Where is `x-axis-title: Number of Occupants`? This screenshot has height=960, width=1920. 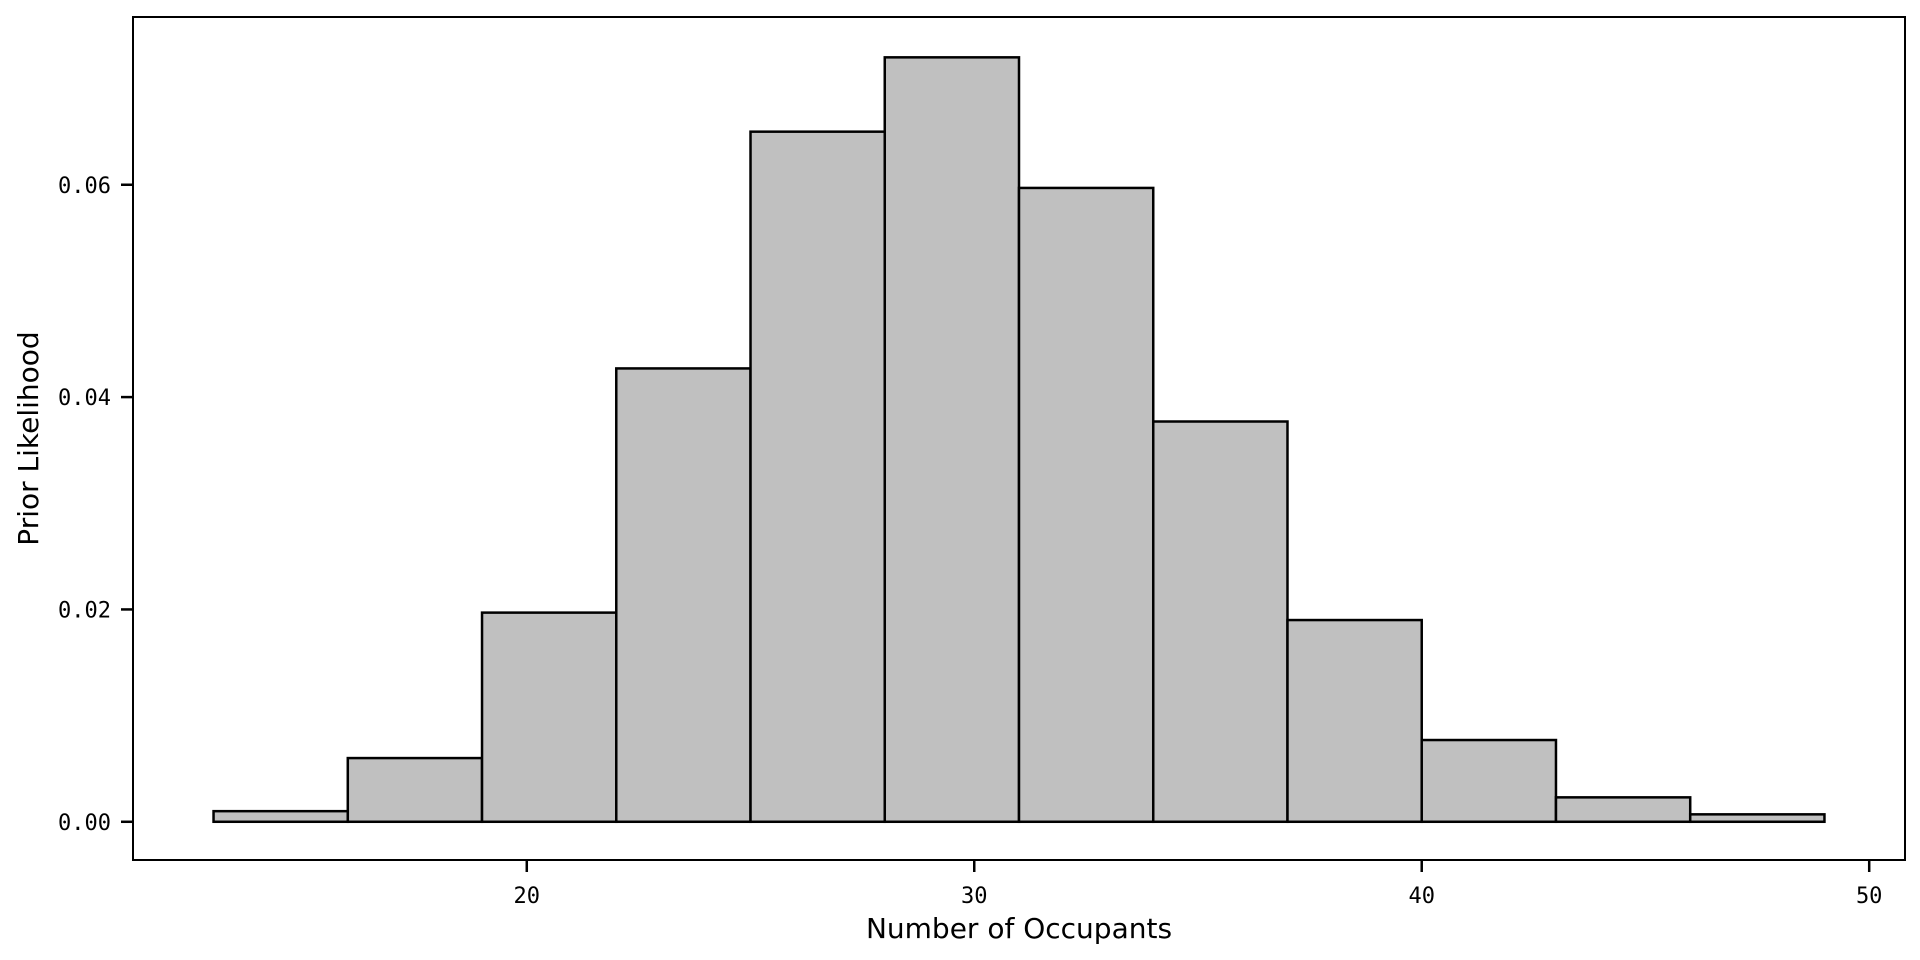 x-axis-title: Number of Occupants is located at coordinates (1019, 928).